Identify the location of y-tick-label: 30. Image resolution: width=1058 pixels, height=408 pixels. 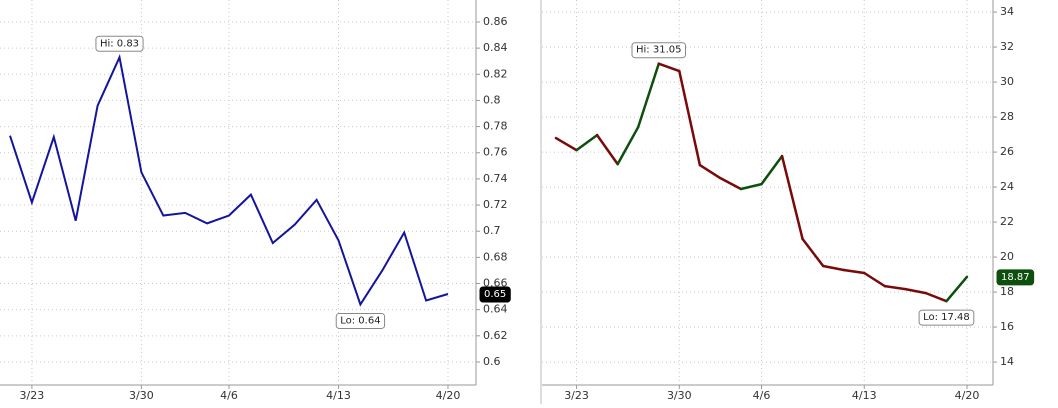
(1007, 81).